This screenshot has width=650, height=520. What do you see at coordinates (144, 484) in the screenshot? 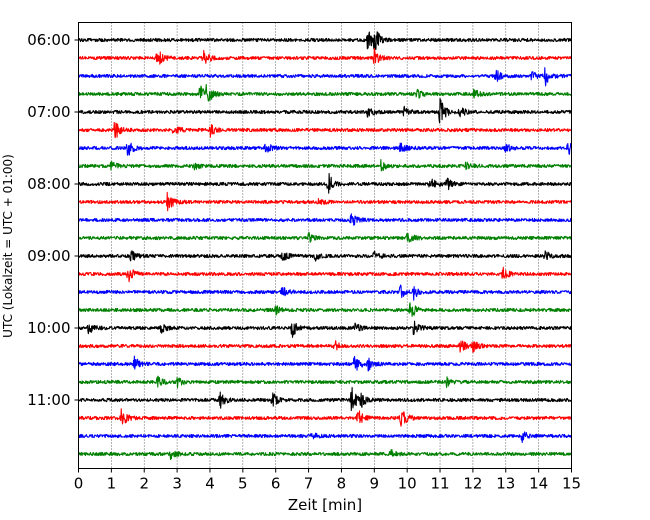
I see `x-tick-label: 2` at bounding box center [144, 484].